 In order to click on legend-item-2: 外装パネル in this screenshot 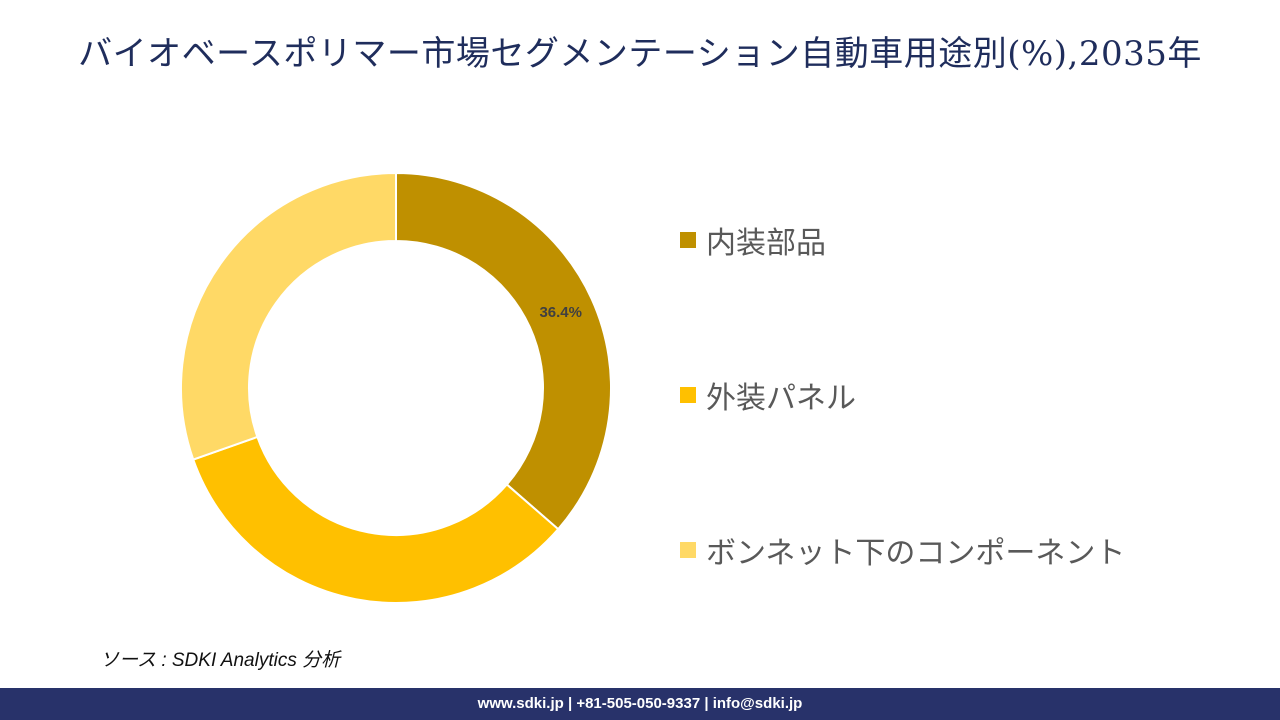, I will do `click(768, 395)`.